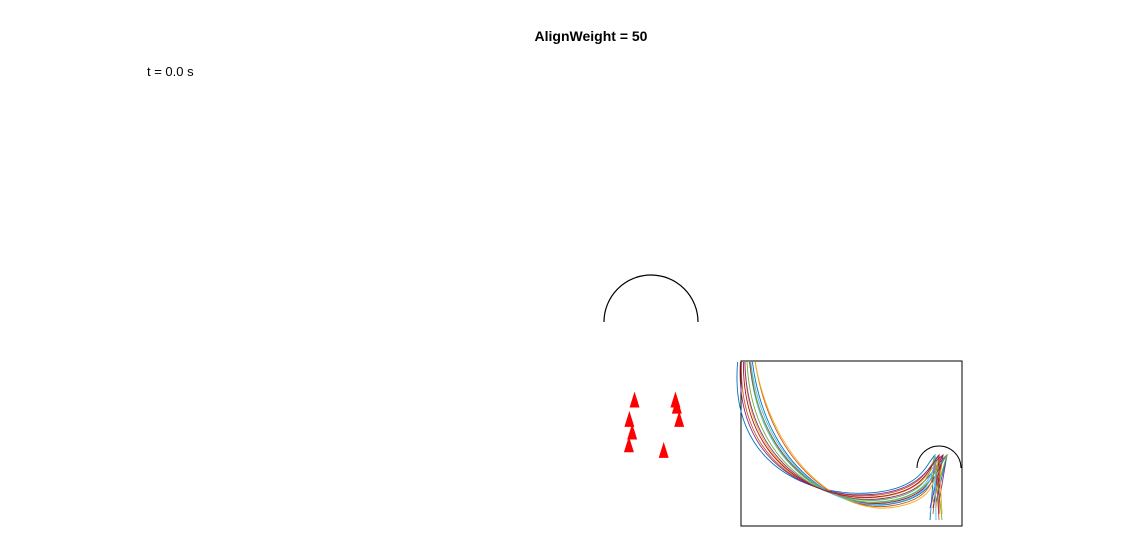 Image resolution: width=1136 pixels, height=555 pixels. I want to click on agents-layer, so click(654, 424).